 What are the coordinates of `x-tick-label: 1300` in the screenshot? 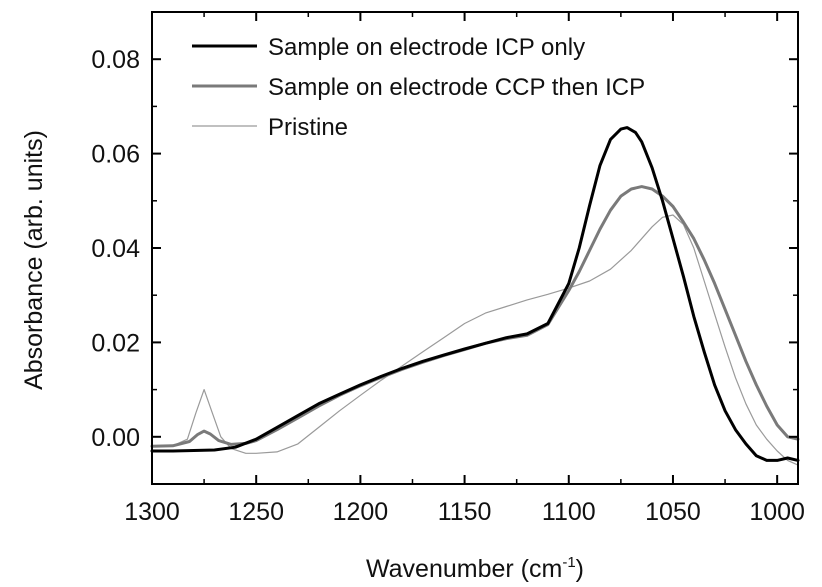 It's located at (152, 512).